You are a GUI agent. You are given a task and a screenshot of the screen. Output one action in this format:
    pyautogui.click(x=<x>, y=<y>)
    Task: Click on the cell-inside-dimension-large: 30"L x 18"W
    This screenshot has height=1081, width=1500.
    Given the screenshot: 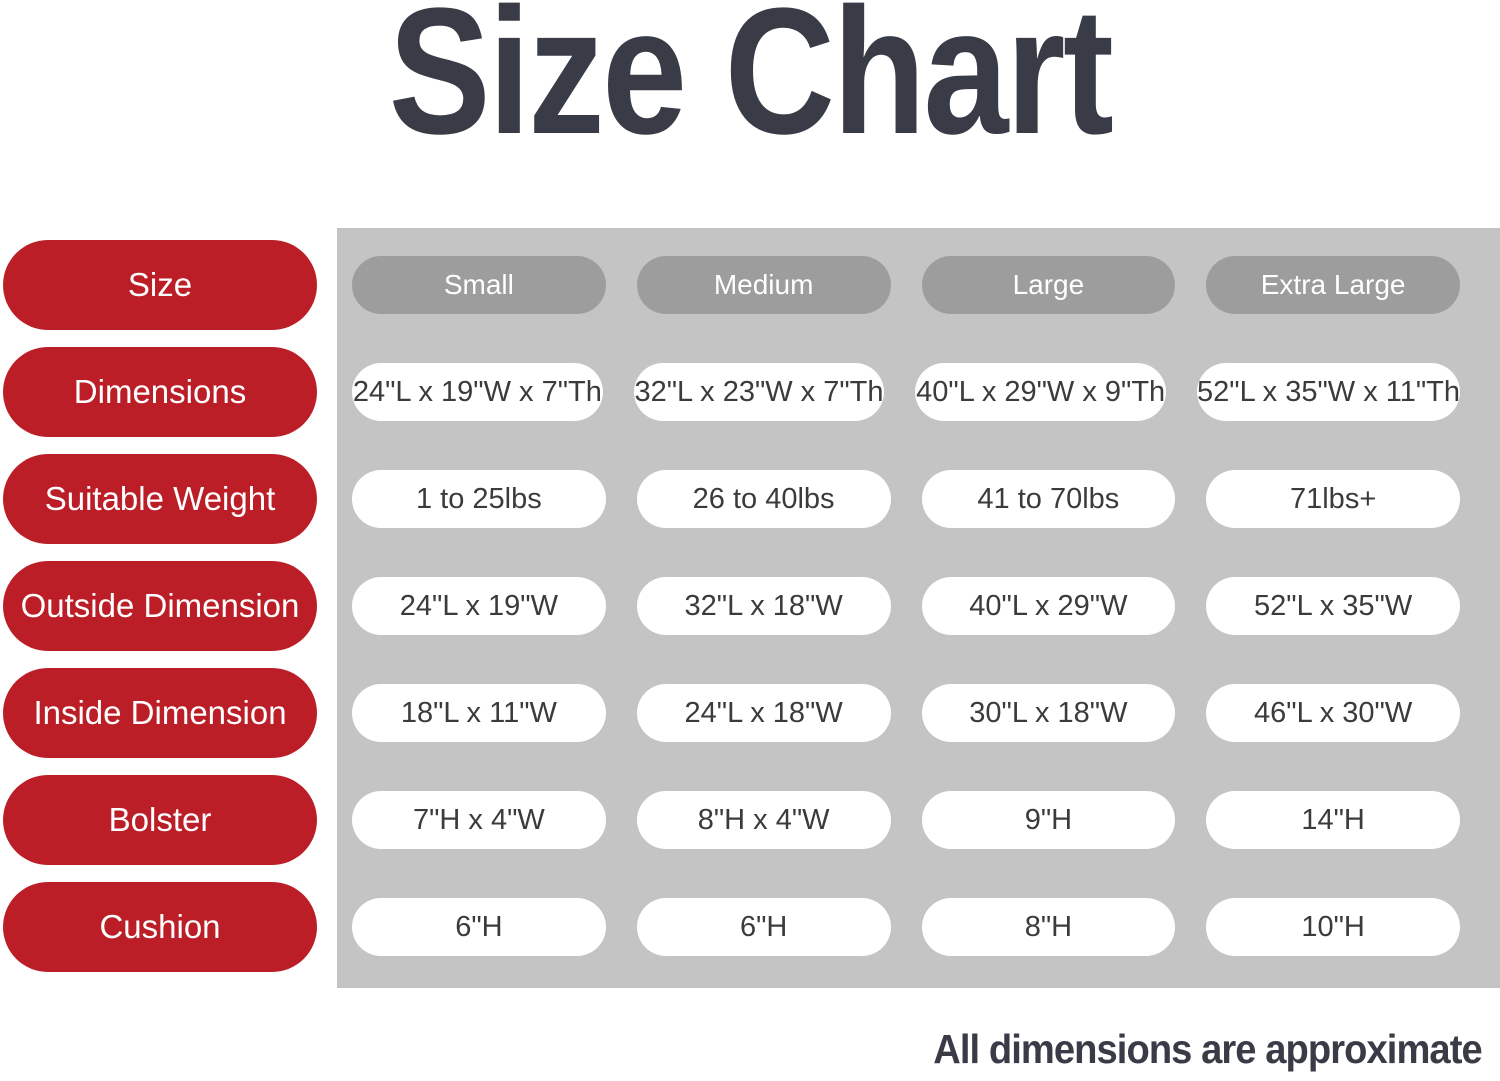 What is the action you would take?
    pyautogui.click(x=1048, y=713)
    